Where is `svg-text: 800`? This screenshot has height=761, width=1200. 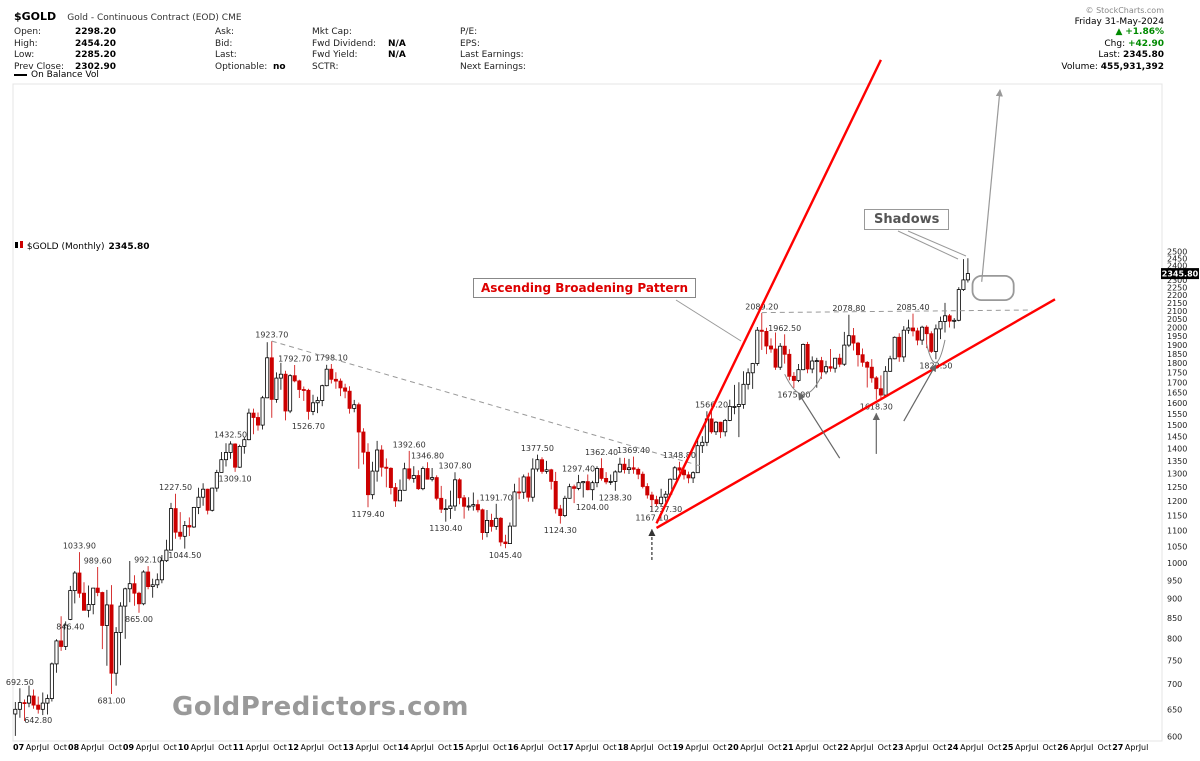 svg-text: 800 is located at coordinates (1174, 639).